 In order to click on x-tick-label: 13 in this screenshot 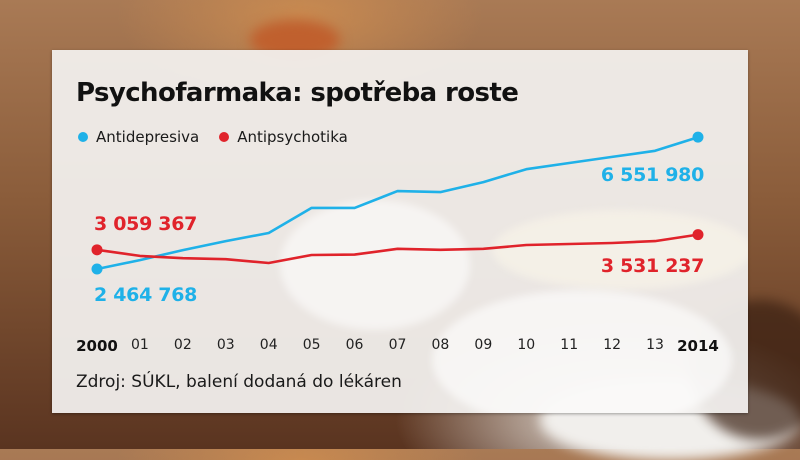, I will do `click(655, 345)`.